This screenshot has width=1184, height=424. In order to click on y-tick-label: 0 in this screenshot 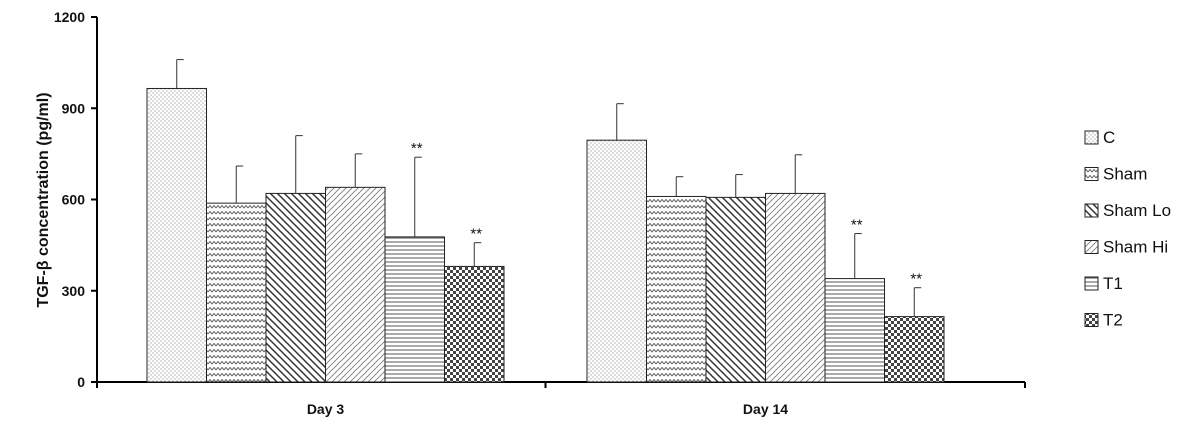, I will do `click(81, 382)`.